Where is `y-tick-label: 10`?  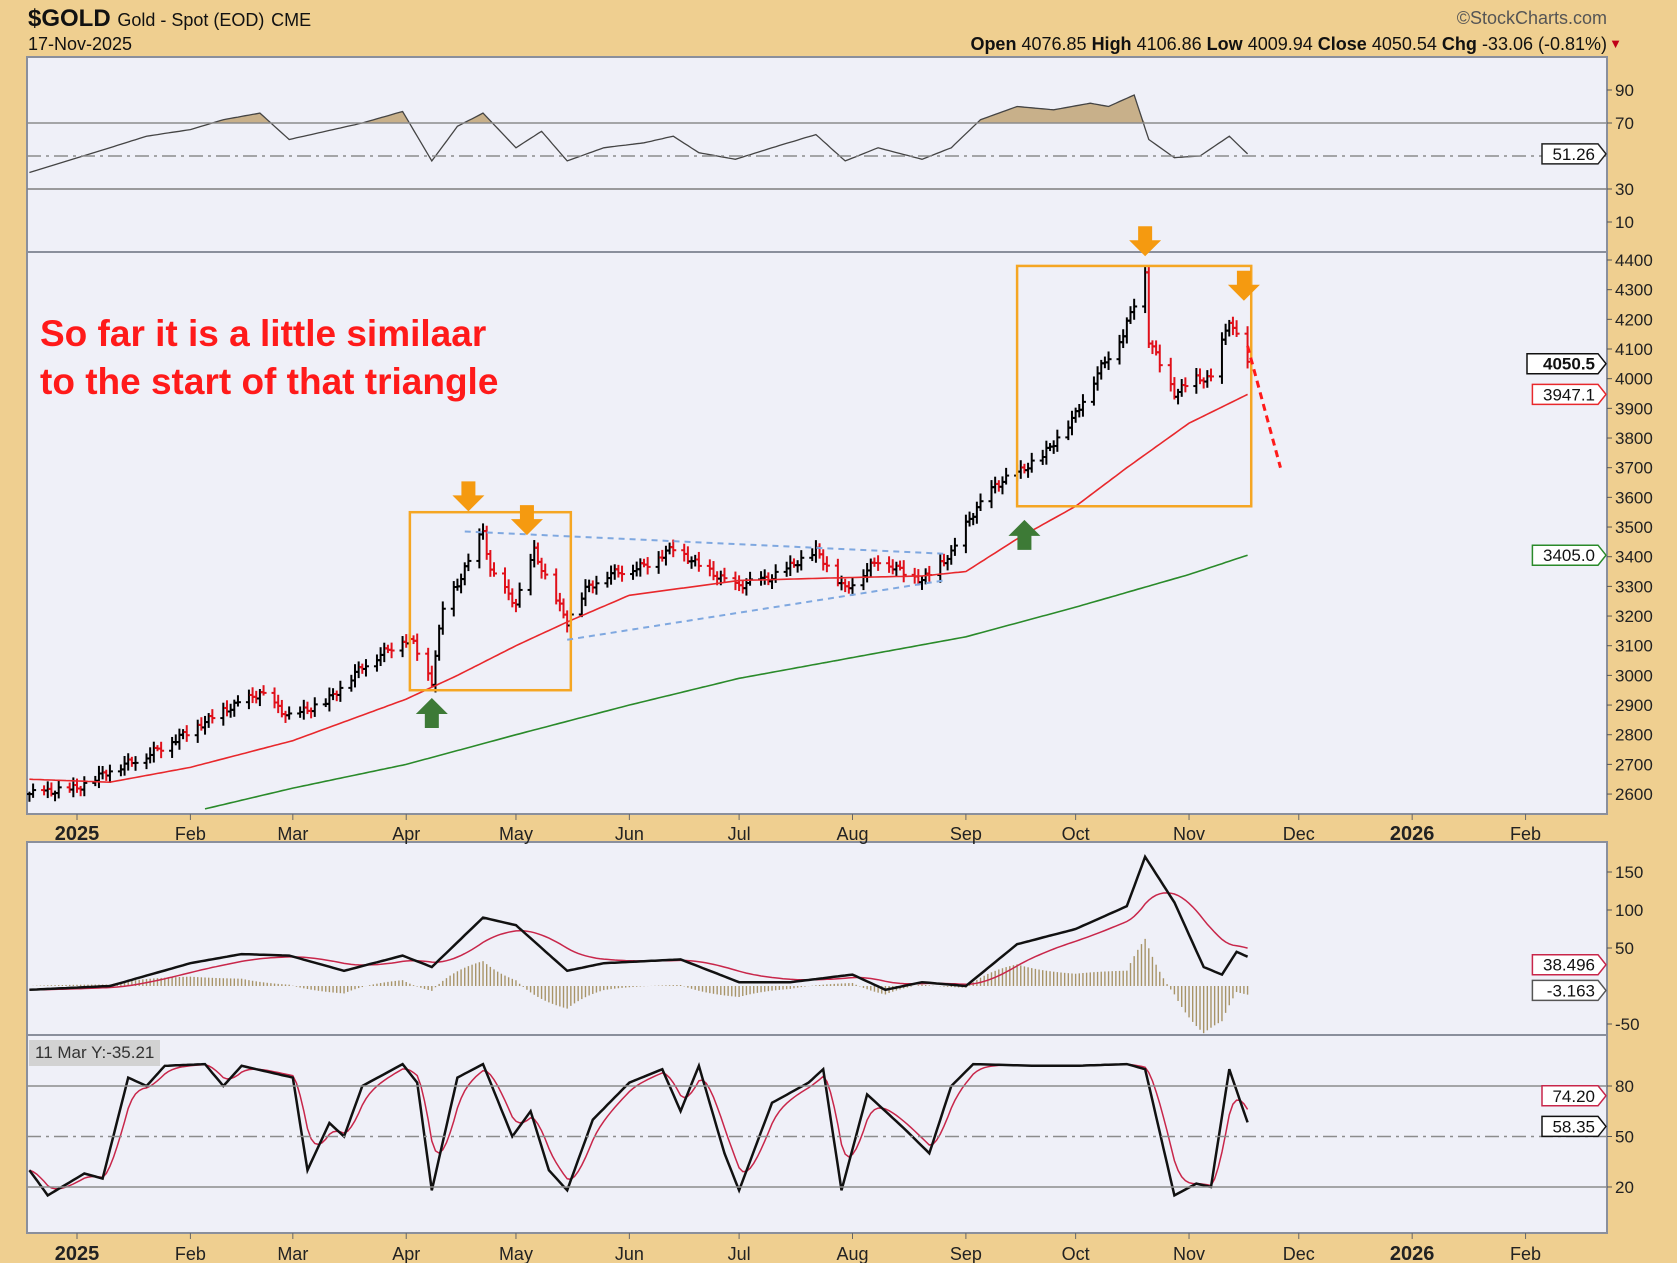 y-tick-label: 10 is located at coordinates (1624, 222).